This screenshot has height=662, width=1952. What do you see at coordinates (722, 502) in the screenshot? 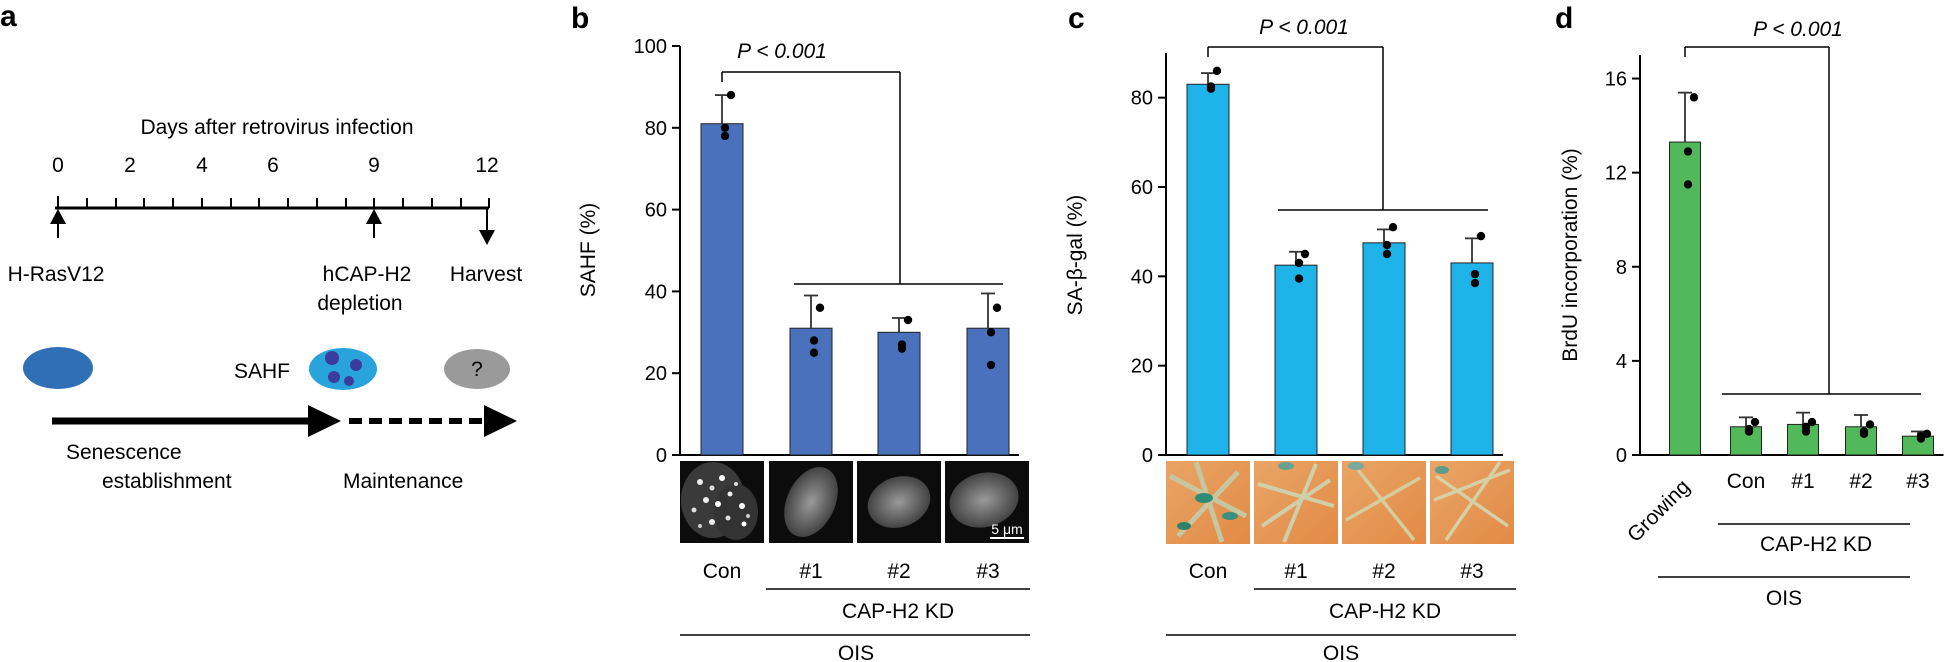
I see `sahf-image-con` at bounding box center [722, 502].